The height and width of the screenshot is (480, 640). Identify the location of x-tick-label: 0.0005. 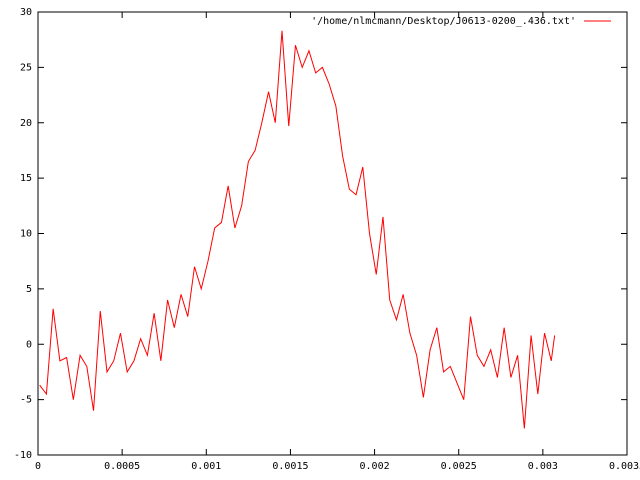
(122, 466).